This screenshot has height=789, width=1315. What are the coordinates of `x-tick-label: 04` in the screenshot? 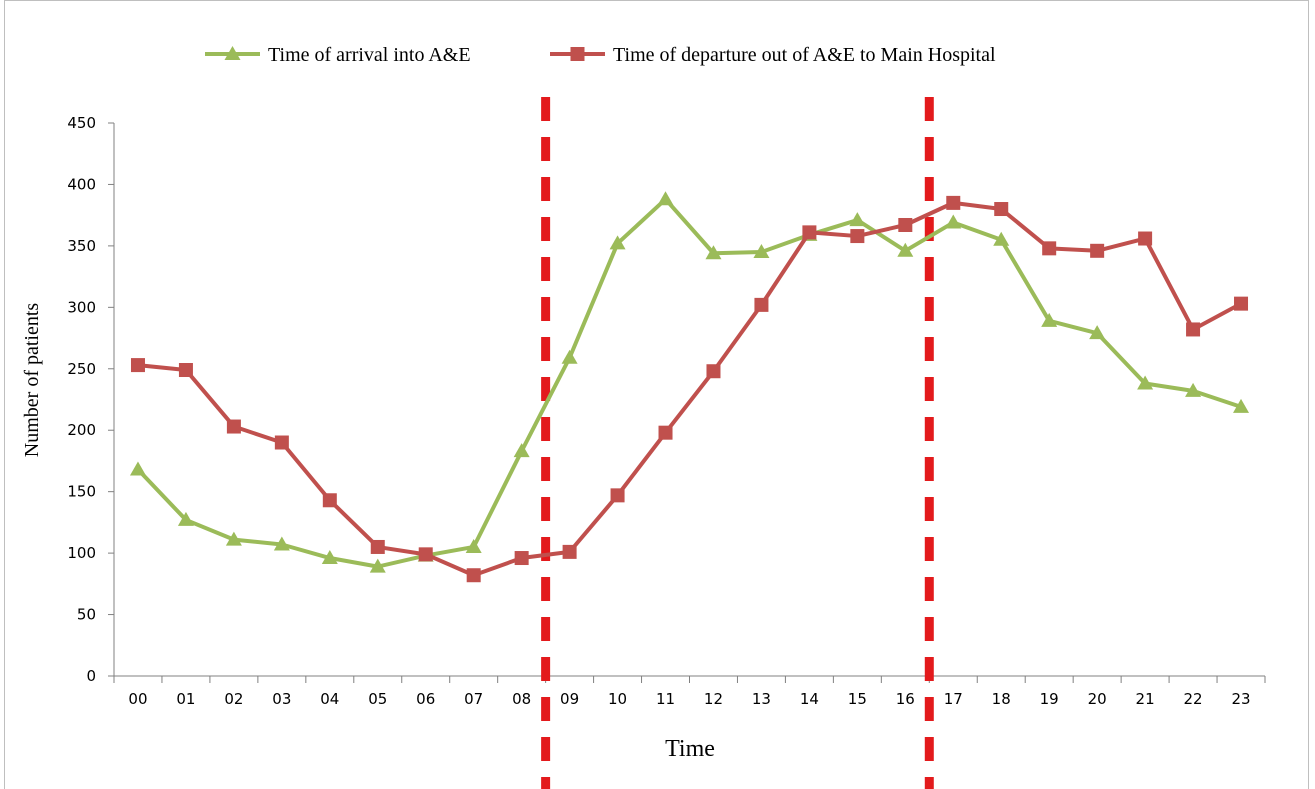 It's located at (329, 699).